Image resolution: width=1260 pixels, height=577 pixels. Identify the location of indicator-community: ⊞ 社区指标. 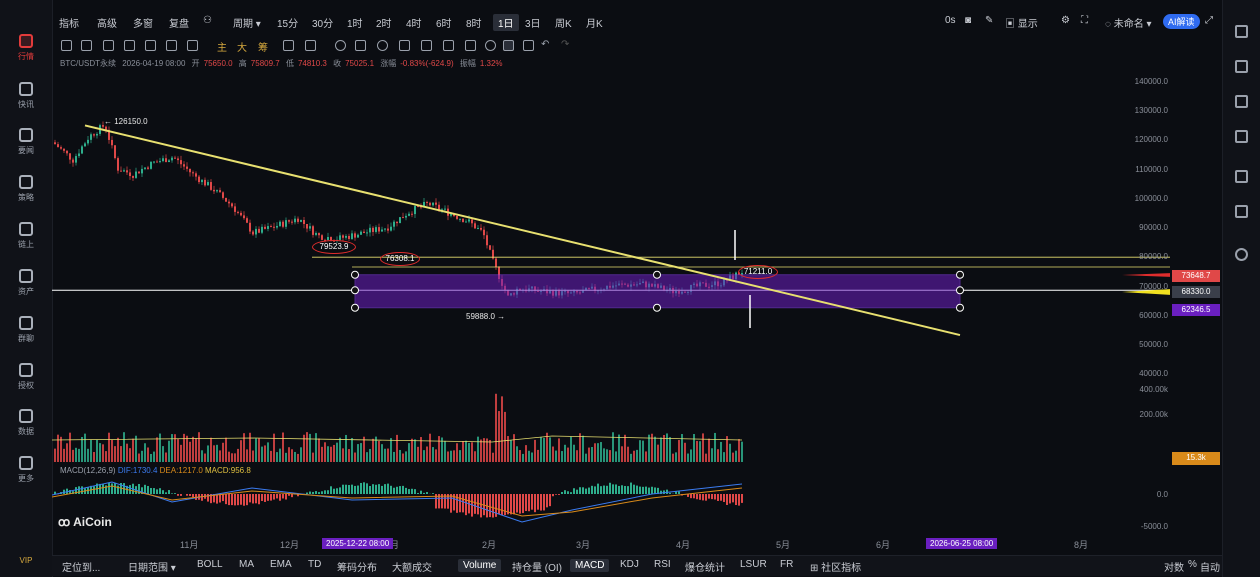
(836, 568).